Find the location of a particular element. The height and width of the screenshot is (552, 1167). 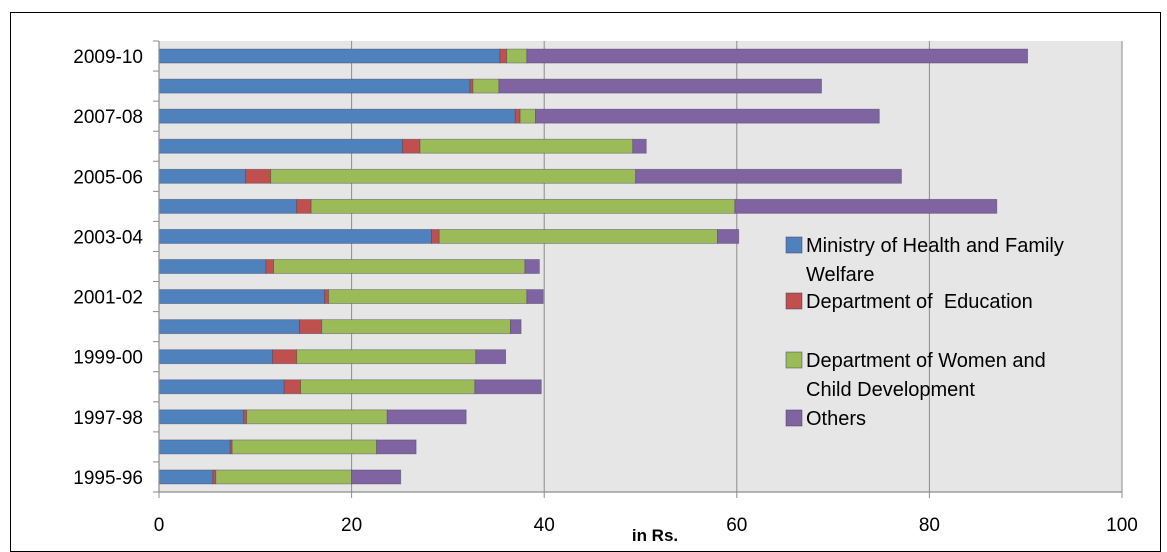

y-tick-label: 2007-08 is located at coordinates (108, 117).